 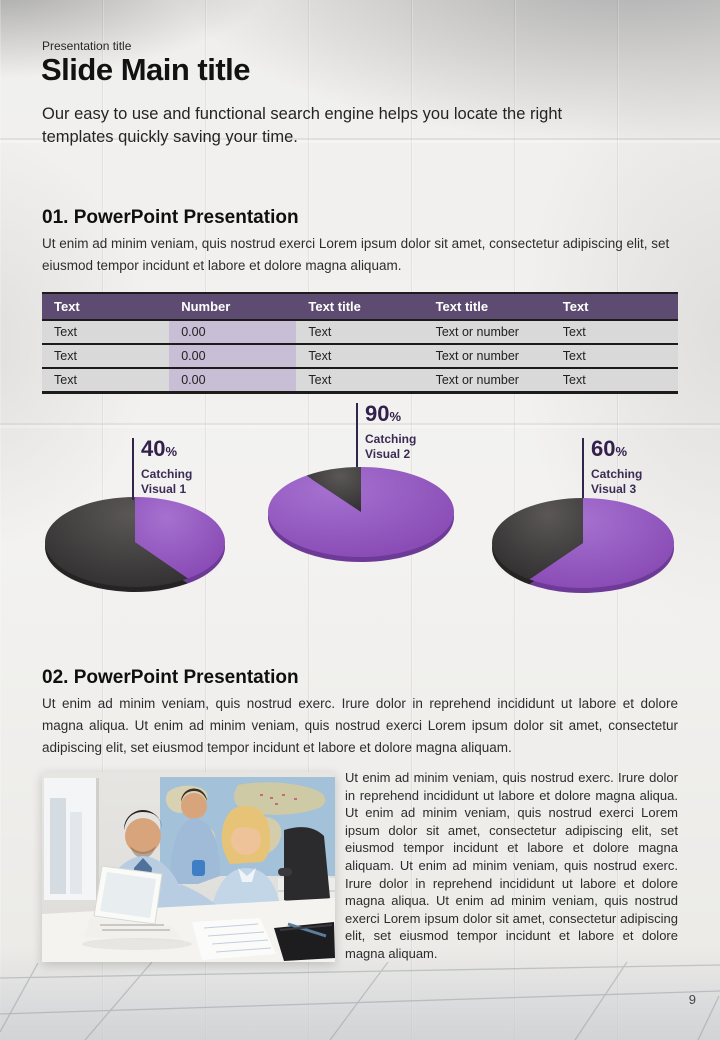 What do you see at coordinates (233, 306) in the screenshot?
I see `table-header-cell: Number` at bounding box center [233, 306].